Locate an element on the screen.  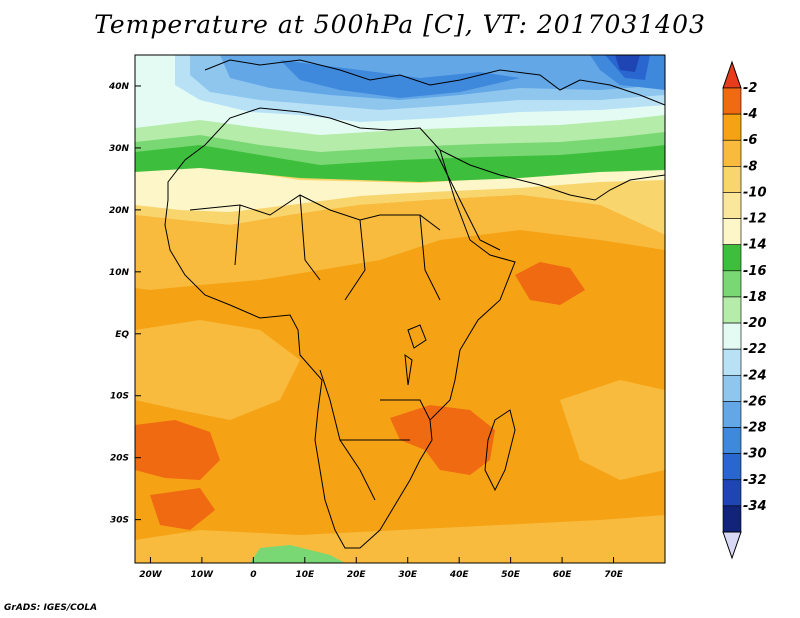
field-band-minus14 is located at coordinates (400, 161).